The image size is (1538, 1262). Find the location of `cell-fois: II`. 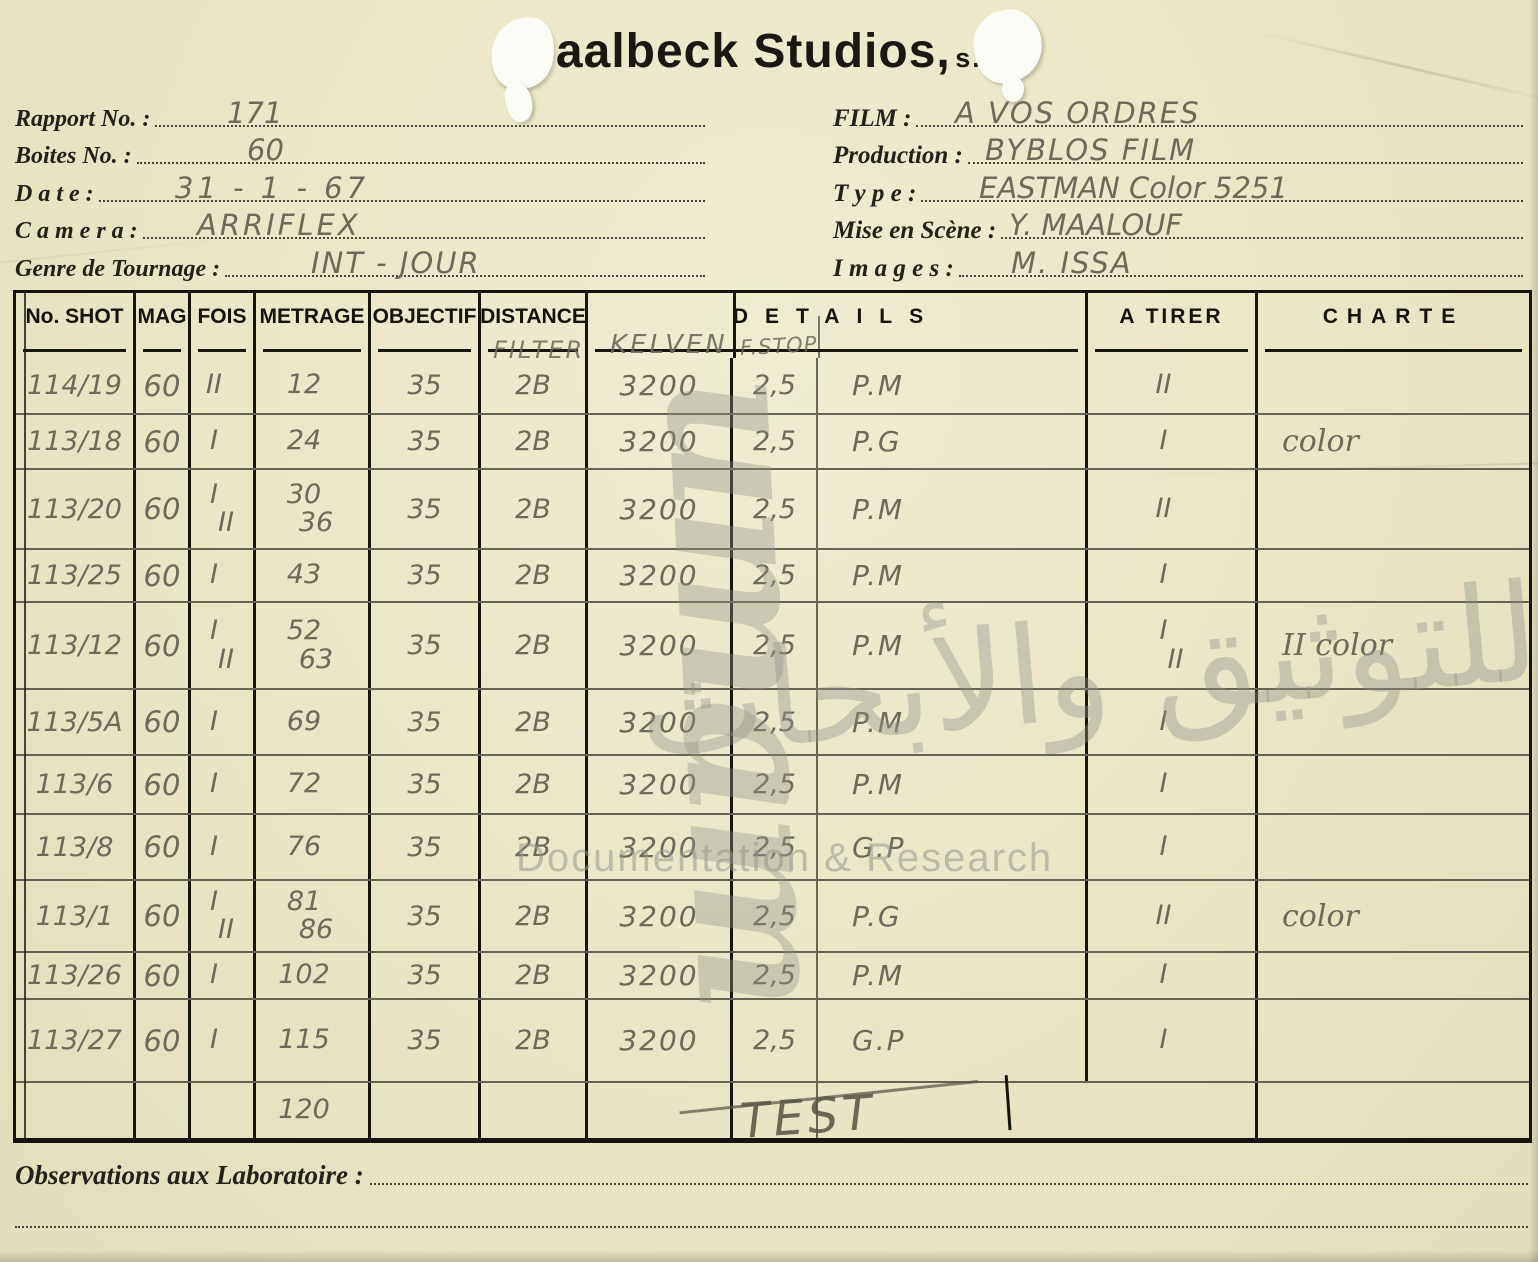

cell-fois: II is located at coordinates (223, 385).